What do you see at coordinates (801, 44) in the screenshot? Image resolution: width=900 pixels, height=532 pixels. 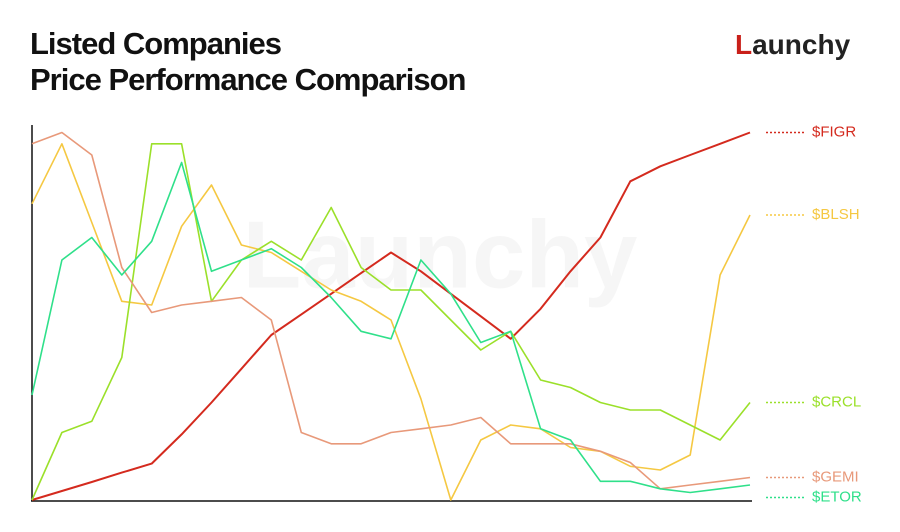 I see `logo-rest: aunchy` at bounding box center [801, 44].